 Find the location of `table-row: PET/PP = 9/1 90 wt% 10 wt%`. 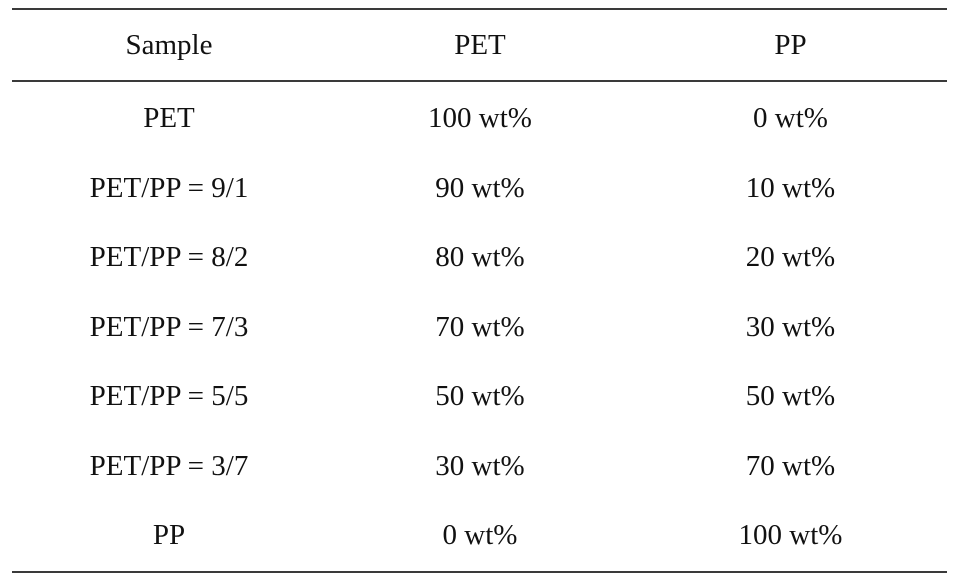

table-row: PET/PP = 9/1 90 wt% 10 wt% is located at coordinates (479, 189).